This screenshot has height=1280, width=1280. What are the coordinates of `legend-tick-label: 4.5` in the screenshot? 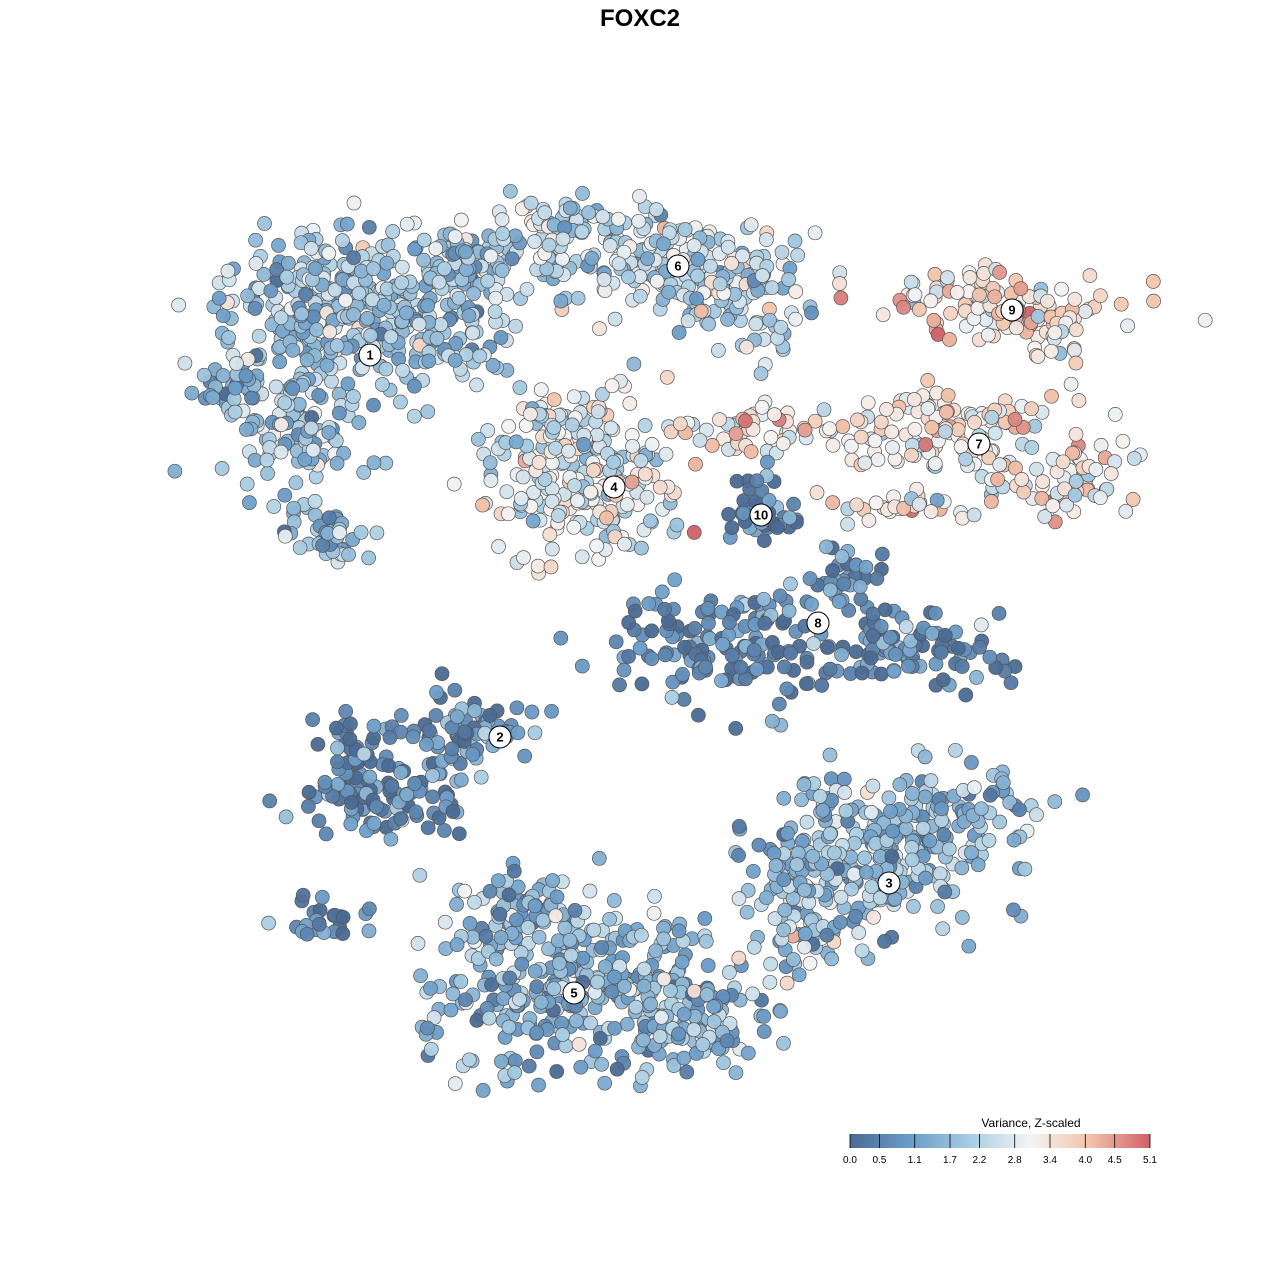 It's located at (1115, 1160).